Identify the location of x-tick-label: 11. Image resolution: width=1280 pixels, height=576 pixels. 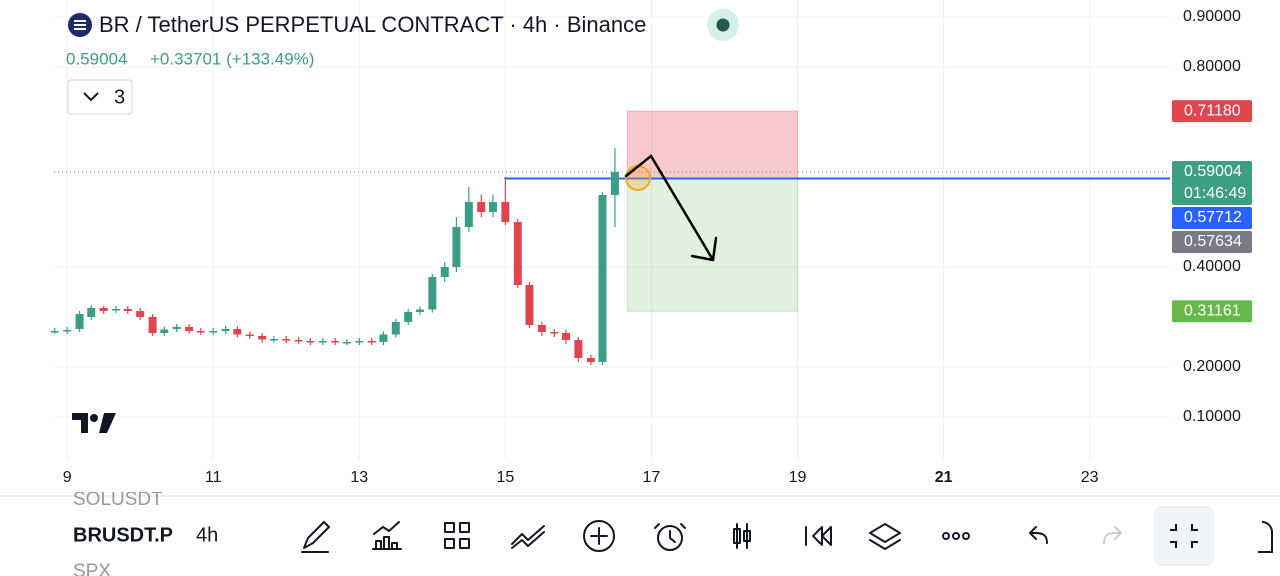
(213, 477).